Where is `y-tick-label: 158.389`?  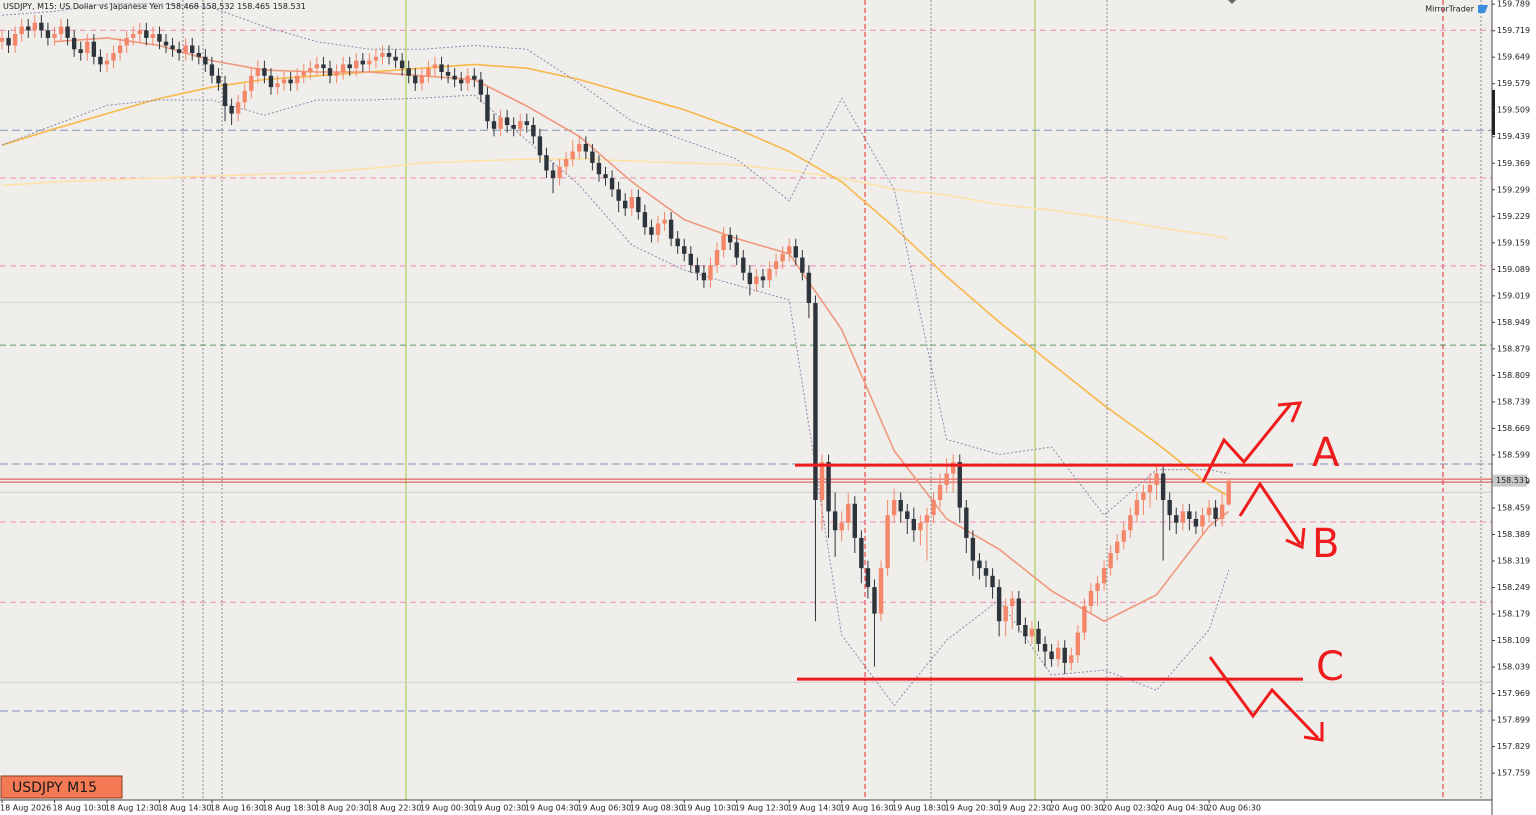 y-tick-label: 158.389 is located at coordinates (1513, 534).